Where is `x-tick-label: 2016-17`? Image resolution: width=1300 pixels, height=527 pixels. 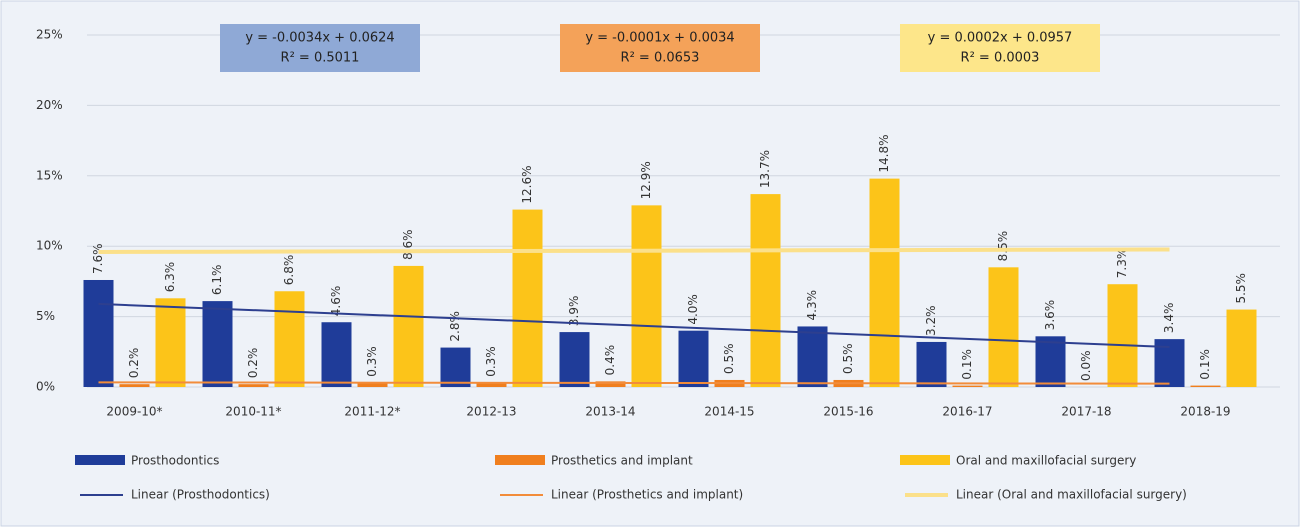
x-tick-label: 2016-17 is located at coordinates (967, 412).